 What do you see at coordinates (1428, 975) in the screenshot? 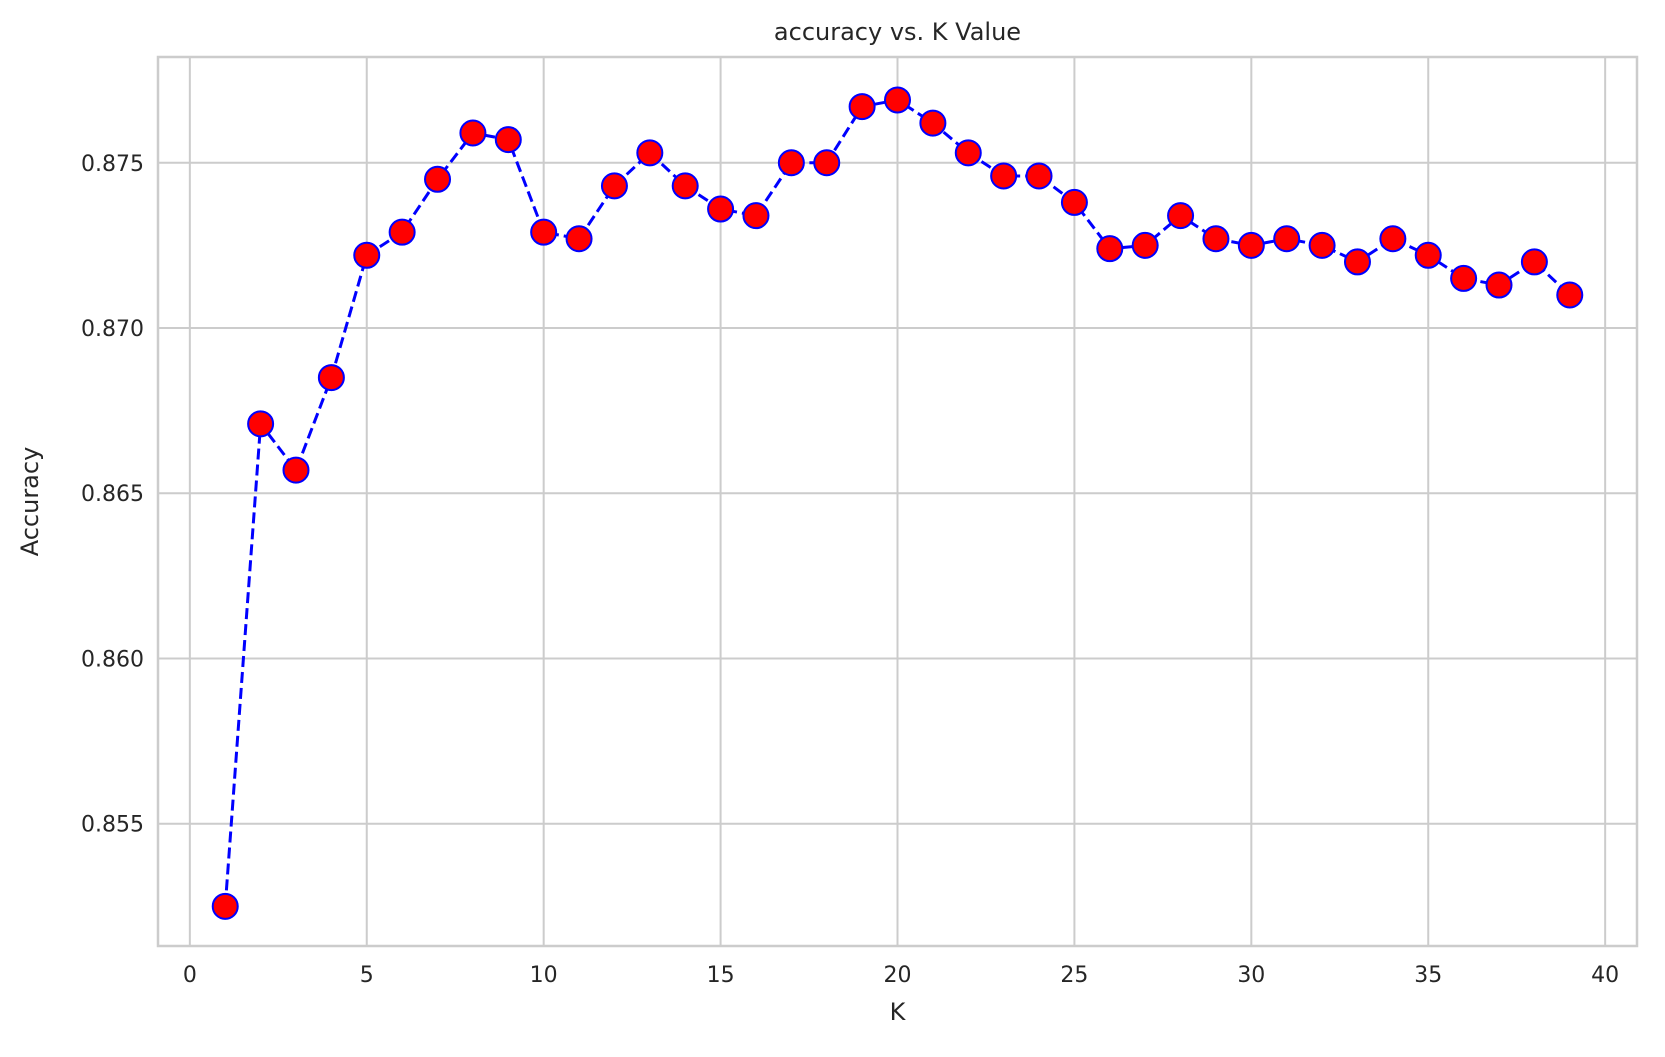
I see `x-tick-label: 35` at bounding box center [1428, 975].